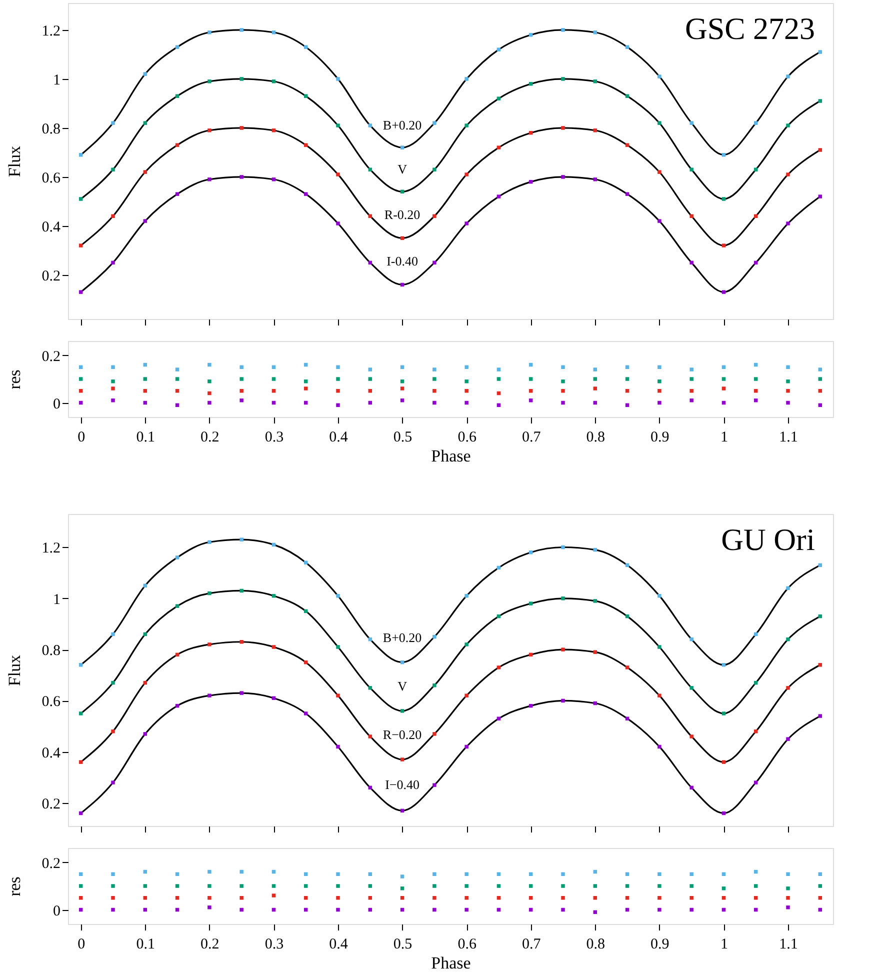  I want to click on chart-title: GU Ori, so click(768, 539).